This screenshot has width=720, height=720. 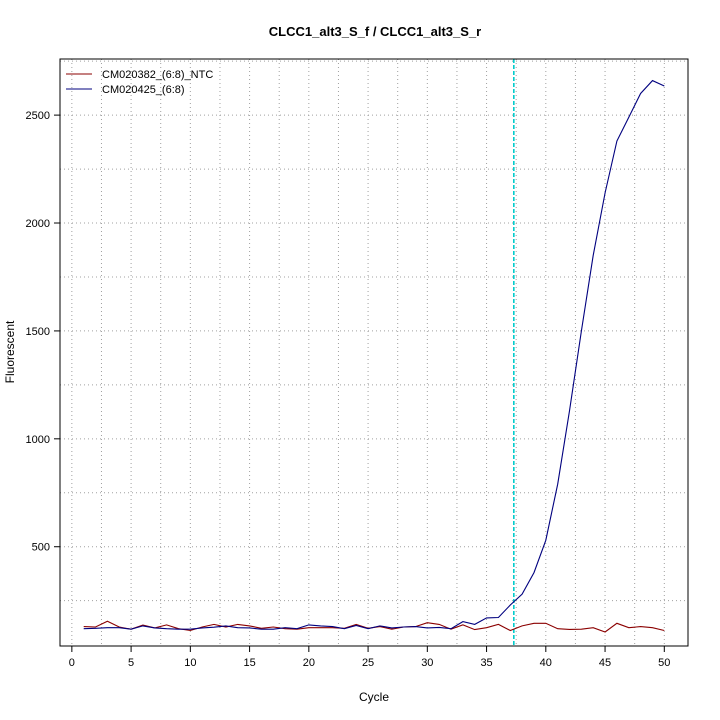 What do you see at coordinates (38, 440) in the screenshot?
I see `y-tick-label-1: 1000` at bounding box center [38, 440].